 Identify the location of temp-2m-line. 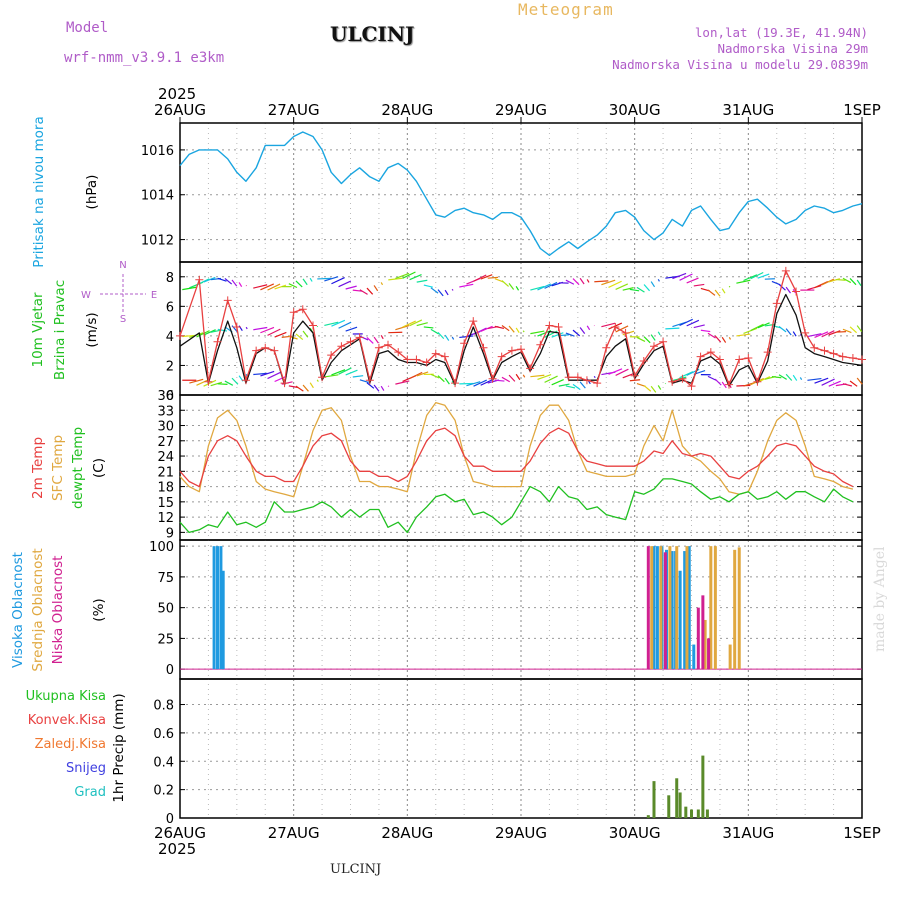
(516, 457).